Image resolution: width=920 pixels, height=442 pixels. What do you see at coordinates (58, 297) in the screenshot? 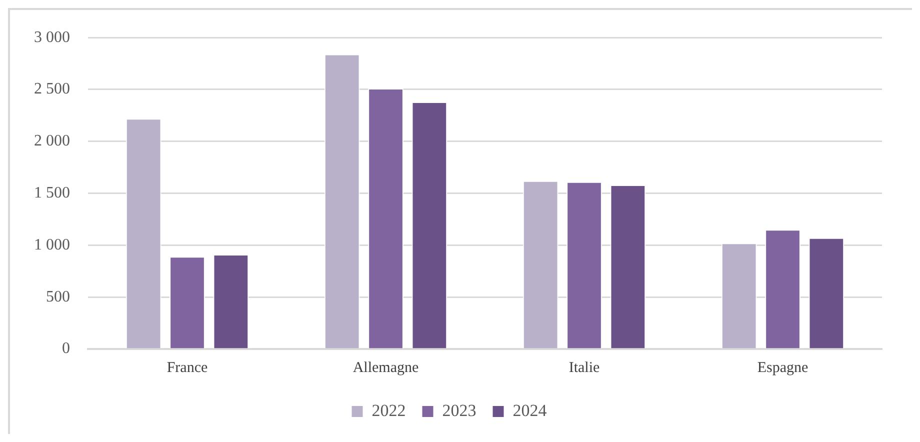
I see `y-tick-label: 500` at bounding box center [58, 297].